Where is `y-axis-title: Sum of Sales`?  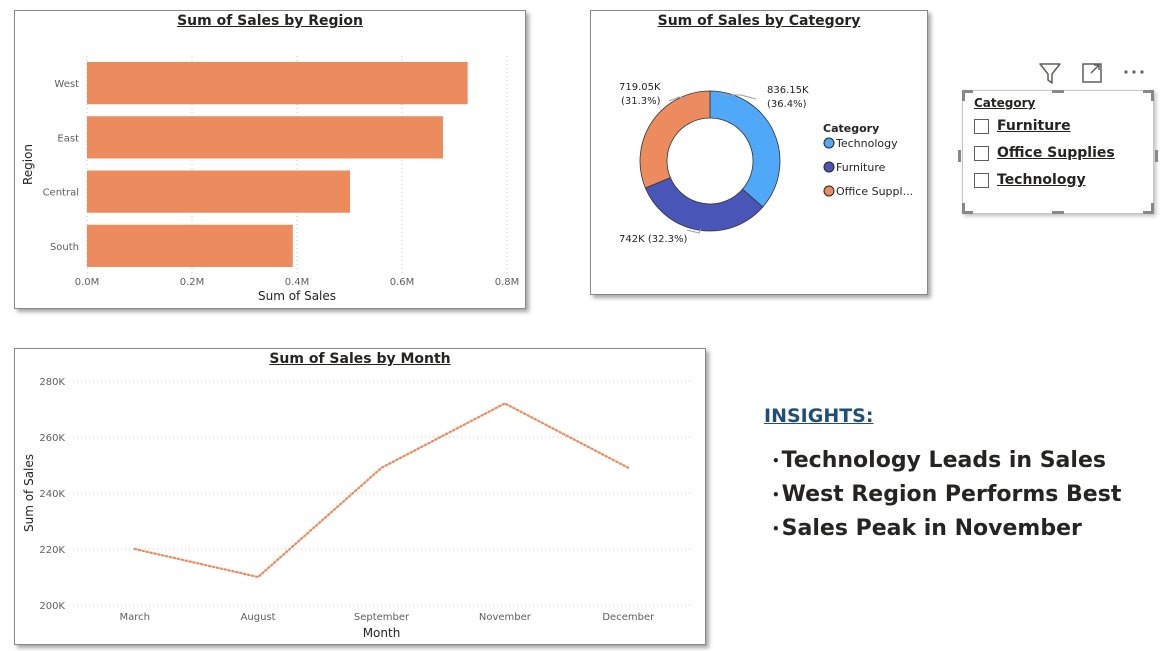
y-axis-title: Sum of Sales is located at coordinates (29, 493).